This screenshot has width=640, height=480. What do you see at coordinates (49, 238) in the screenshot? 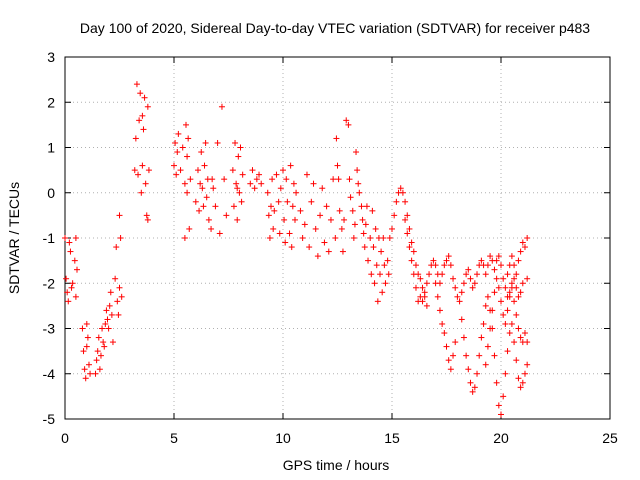
I see `y-tick-label: -1` at bounding box center [49, 238].